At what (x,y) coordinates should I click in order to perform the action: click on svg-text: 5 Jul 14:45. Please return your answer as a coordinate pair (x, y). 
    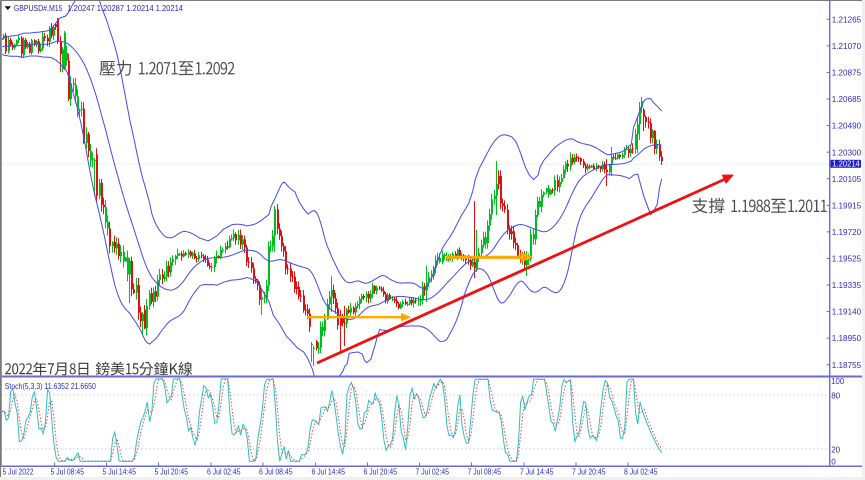
    Looking at the image, I should click on (120, 471).